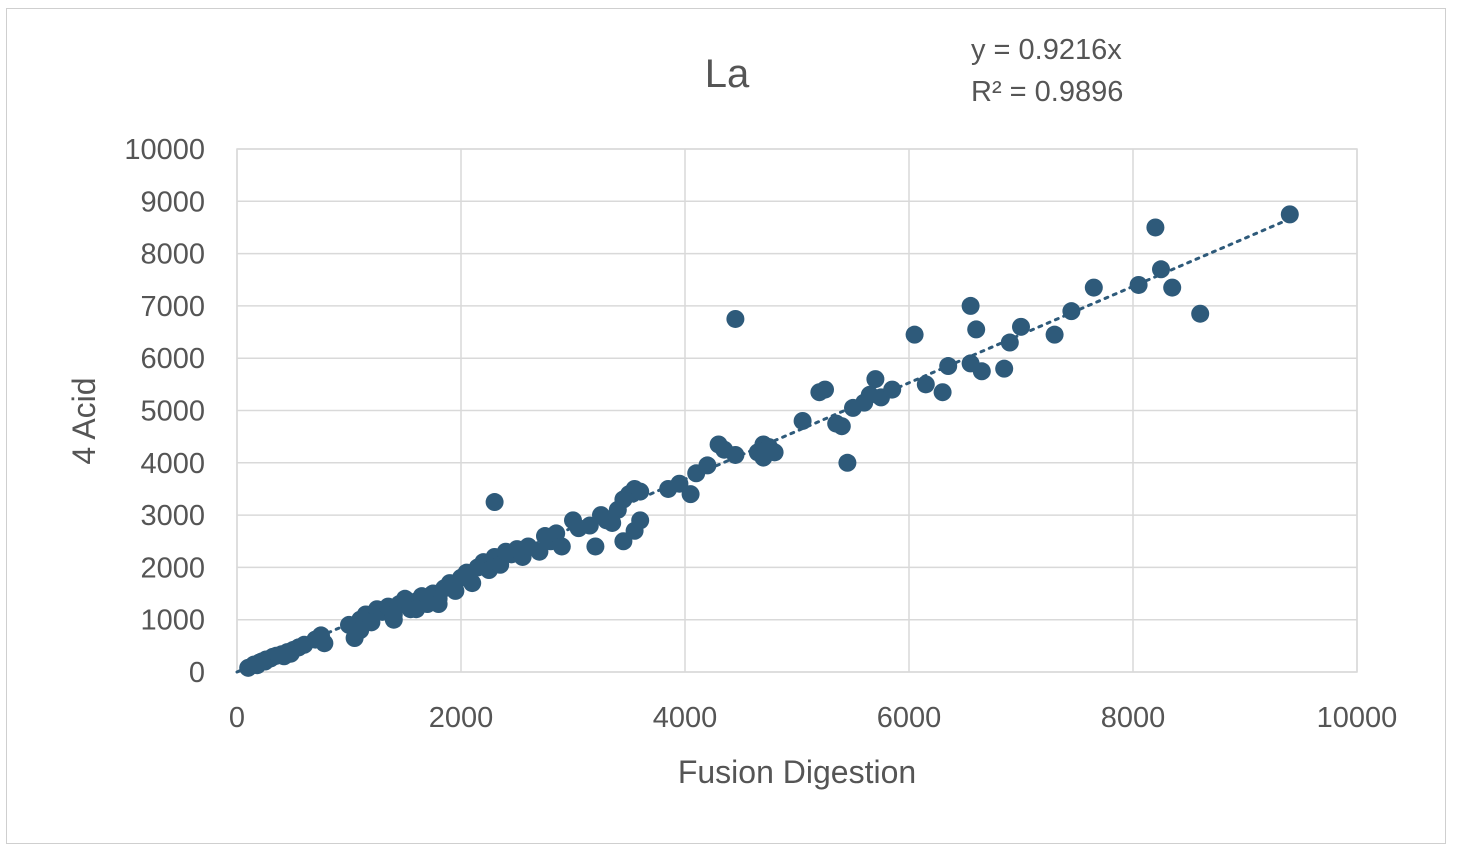 The width and height of the screenshot is (1460, 858). What do you see at coordinates (1046, 50) in the screenshot?
I see `trendline-equation: y = 0.9216x` at bounding box center [1046, 50].